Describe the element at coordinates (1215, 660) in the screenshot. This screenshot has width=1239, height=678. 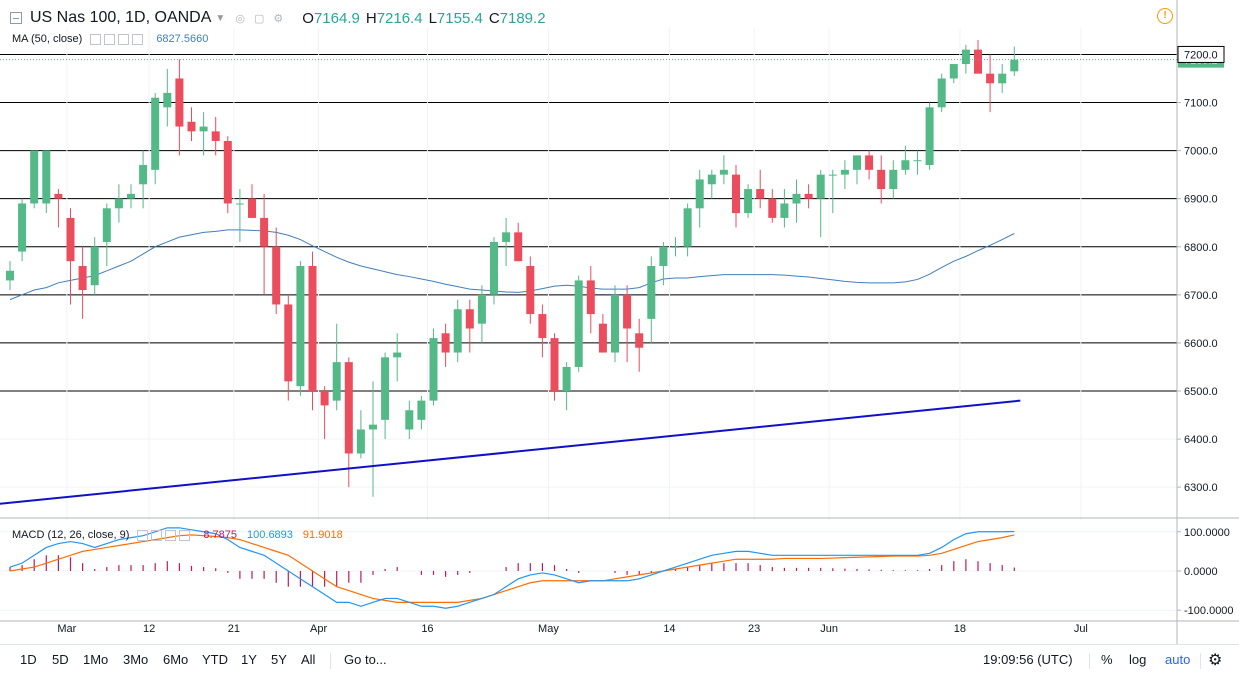
I see `gear-icon: ⚙` at that location.